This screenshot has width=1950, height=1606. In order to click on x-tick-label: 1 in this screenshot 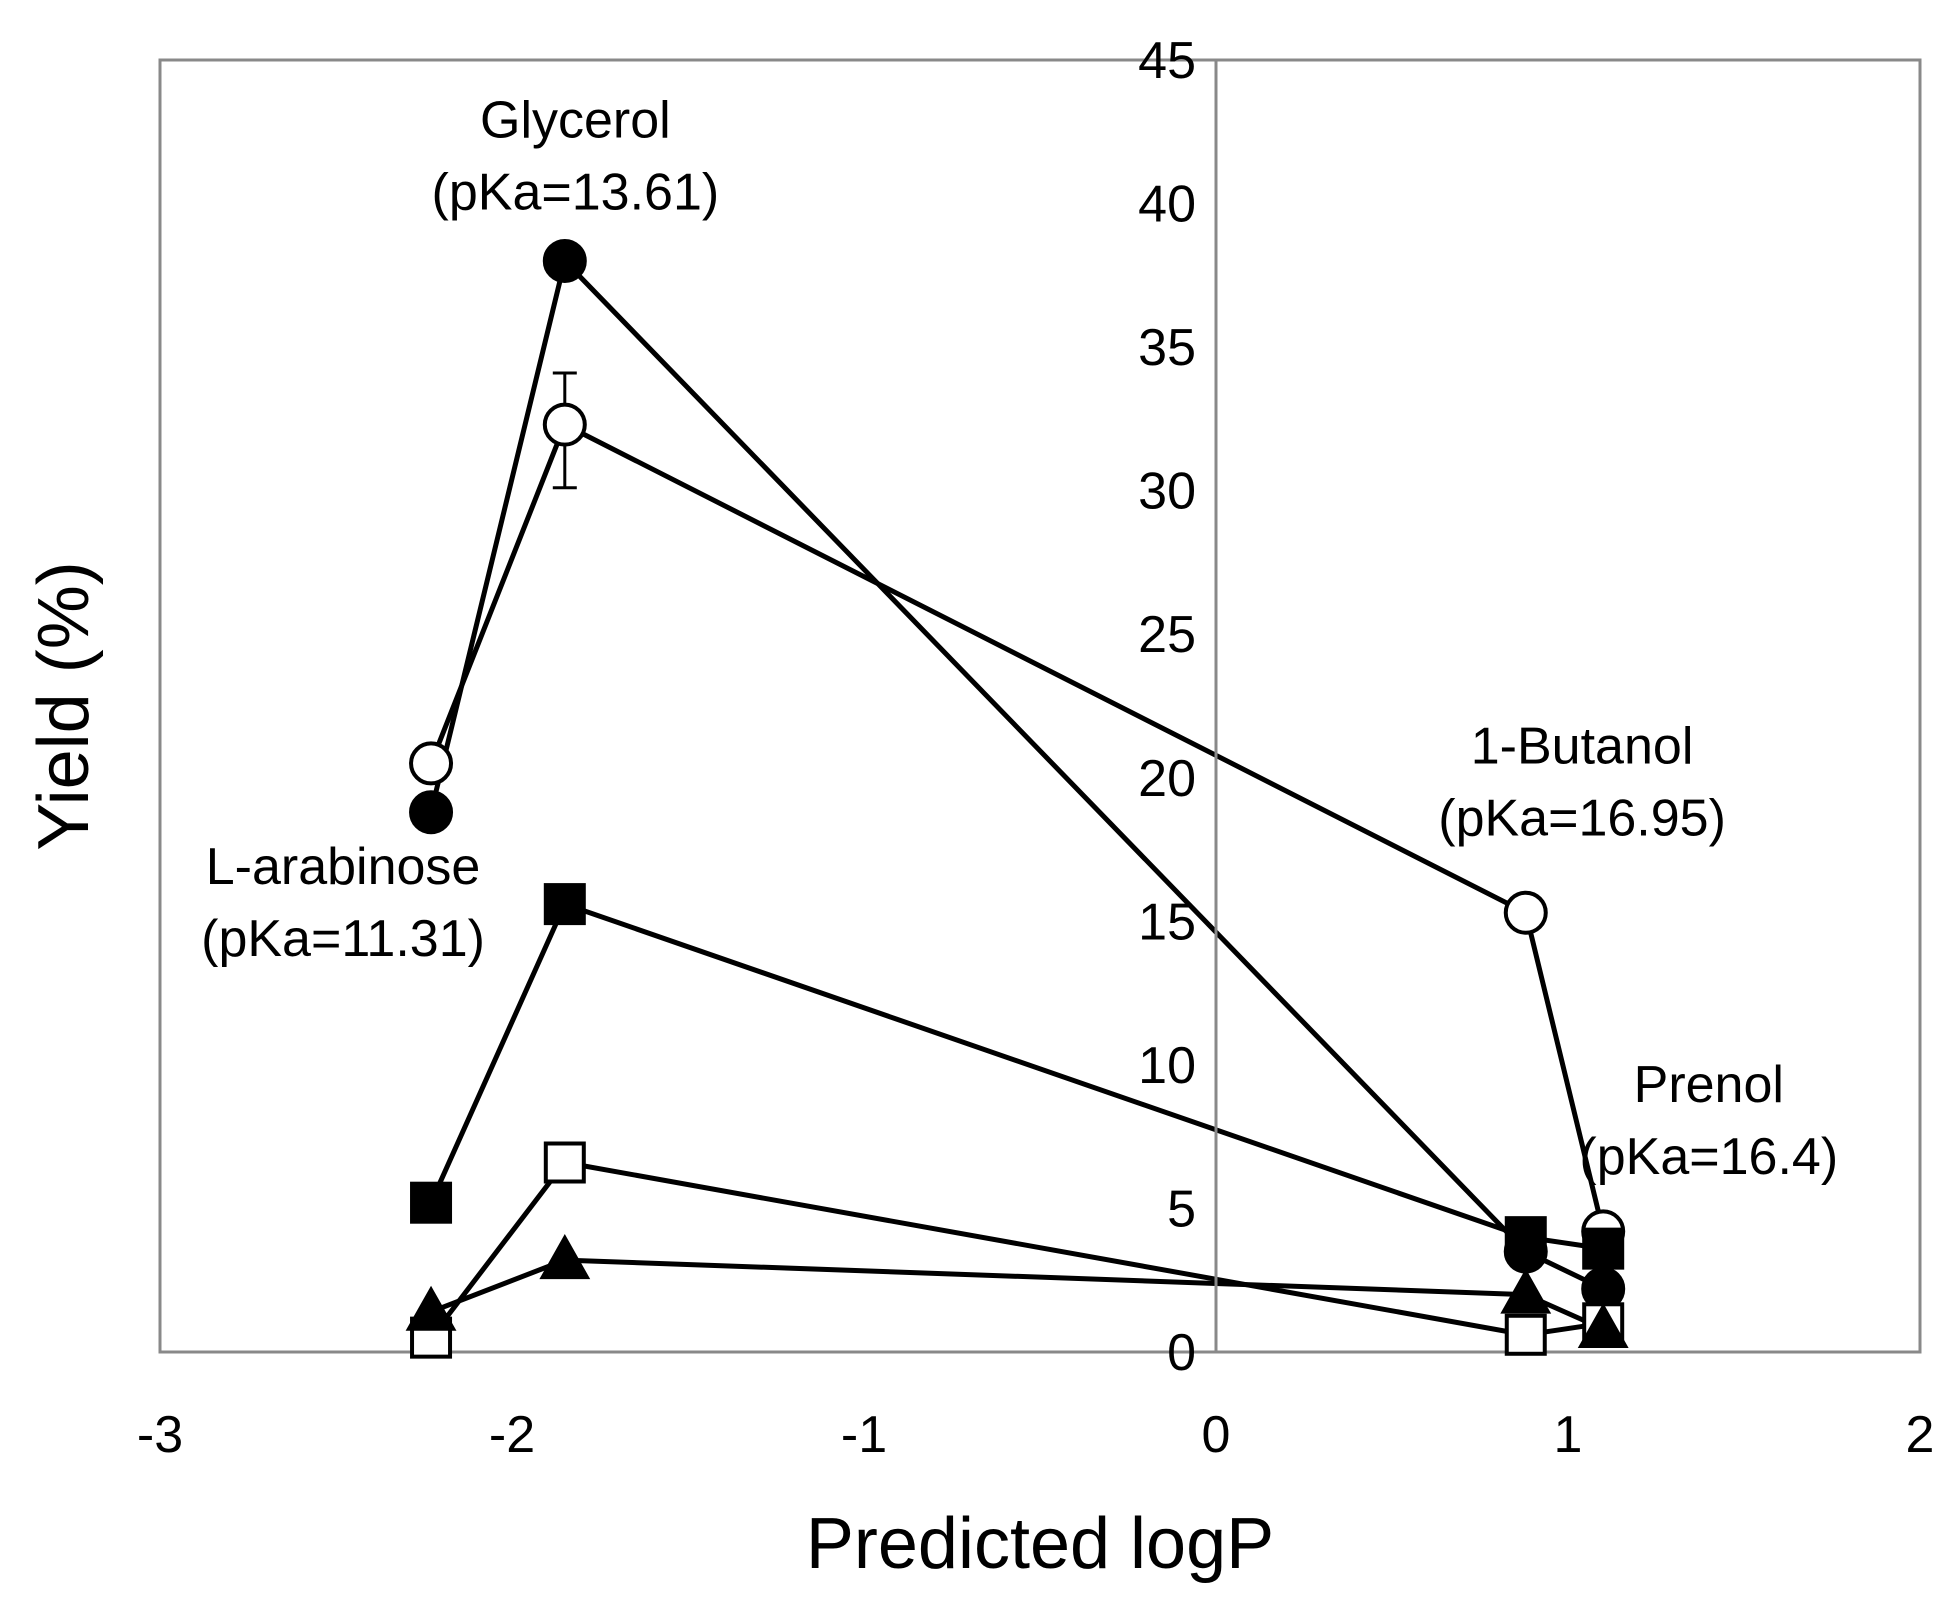, I will do `click(1568, 1435)`.